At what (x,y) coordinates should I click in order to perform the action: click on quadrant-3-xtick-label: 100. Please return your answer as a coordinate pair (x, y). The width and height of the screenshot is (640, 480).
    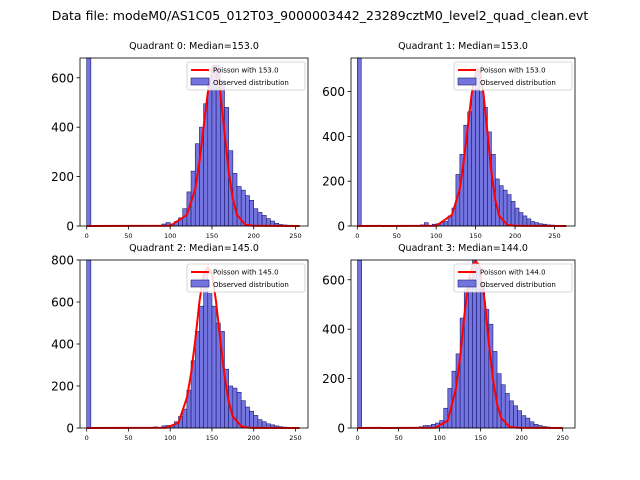
    Looking at the image, I should click on (439, 438).